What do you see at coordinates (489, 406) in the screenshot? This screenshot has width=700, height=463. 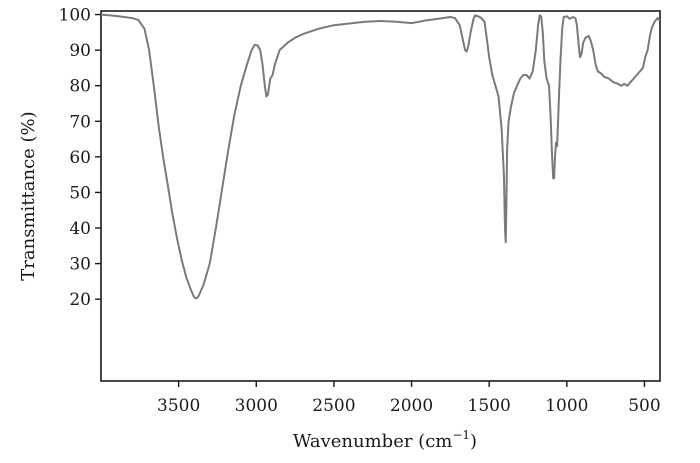 I see `x-tick-label: 1500` at bounding box center [489, 406].